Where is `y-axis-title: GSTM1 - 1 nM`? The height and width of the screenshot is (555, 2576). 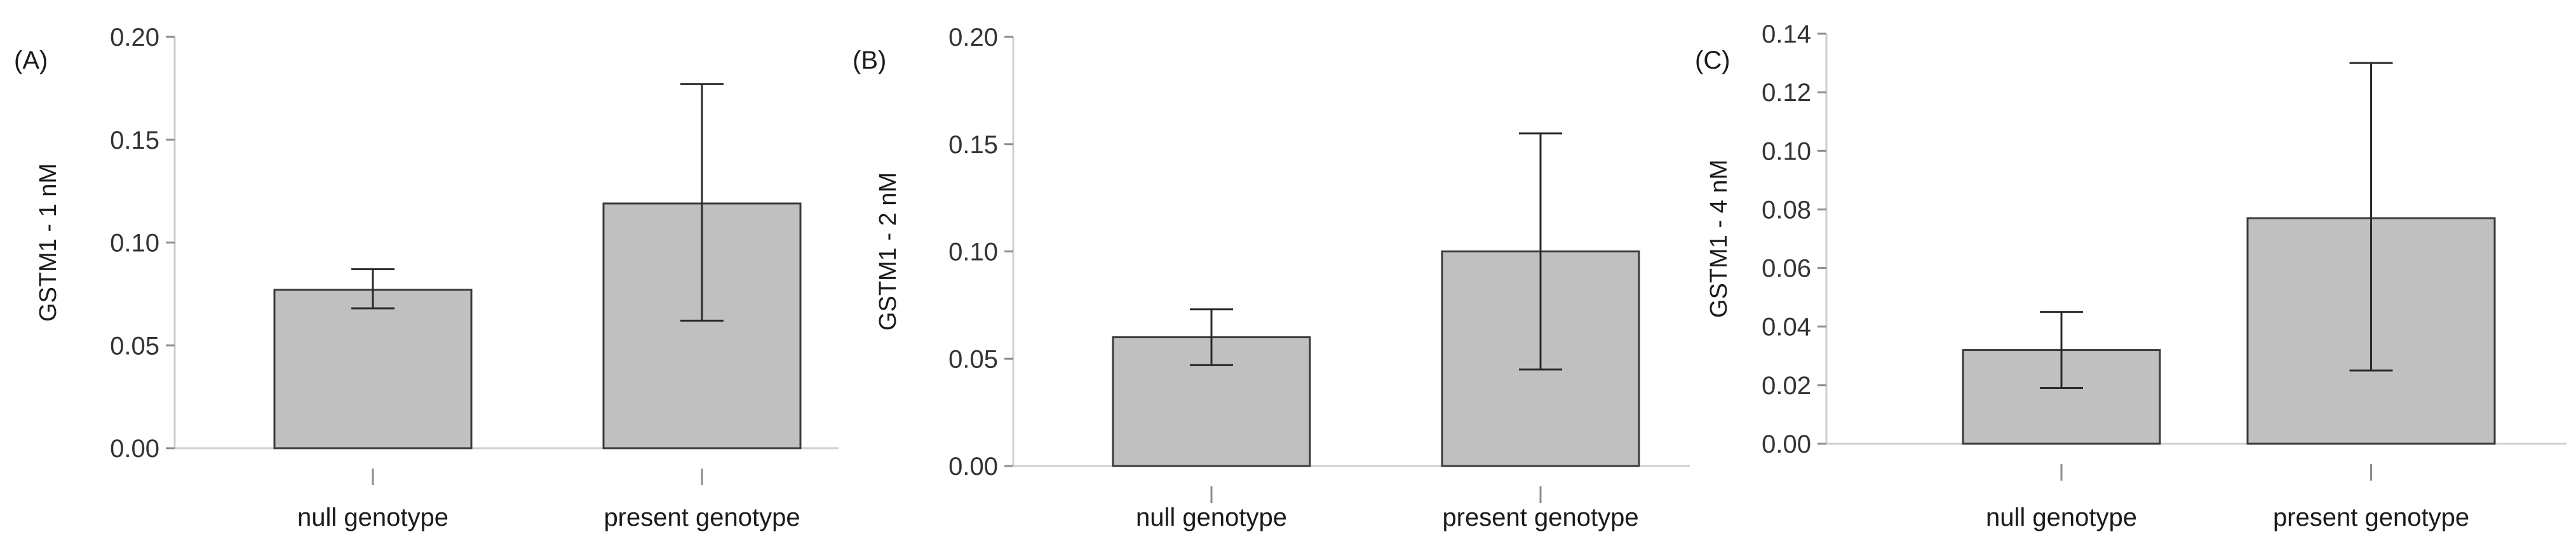
y-axis-title: GSTM1 - 1 nM is located at coordinates (48, 242).